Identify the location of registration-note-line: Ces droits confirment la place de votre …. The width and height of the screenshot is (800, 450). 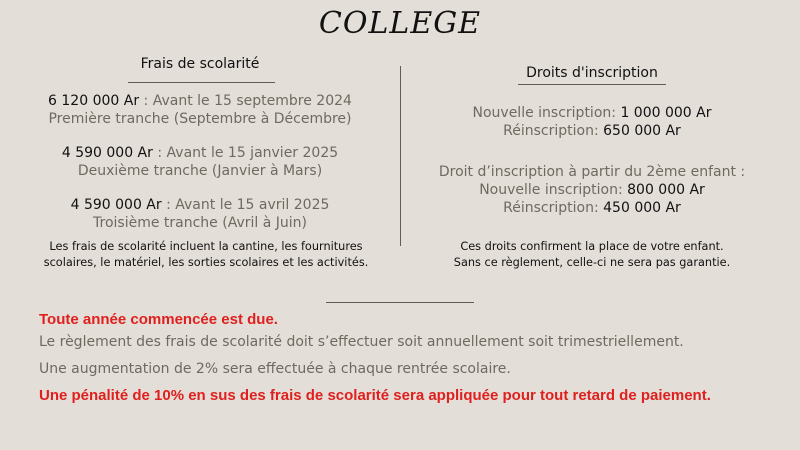
(592, 246).